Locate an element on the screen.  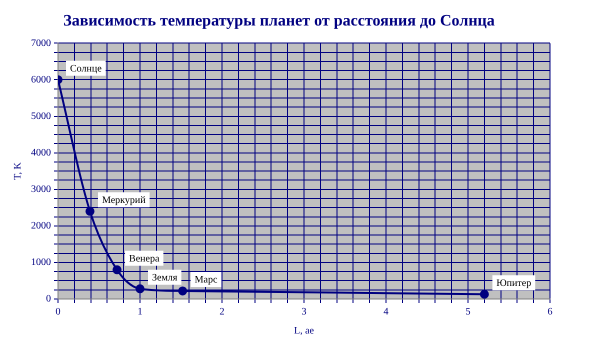
x-tick-label: 4 is located at coordinates (386, 312).